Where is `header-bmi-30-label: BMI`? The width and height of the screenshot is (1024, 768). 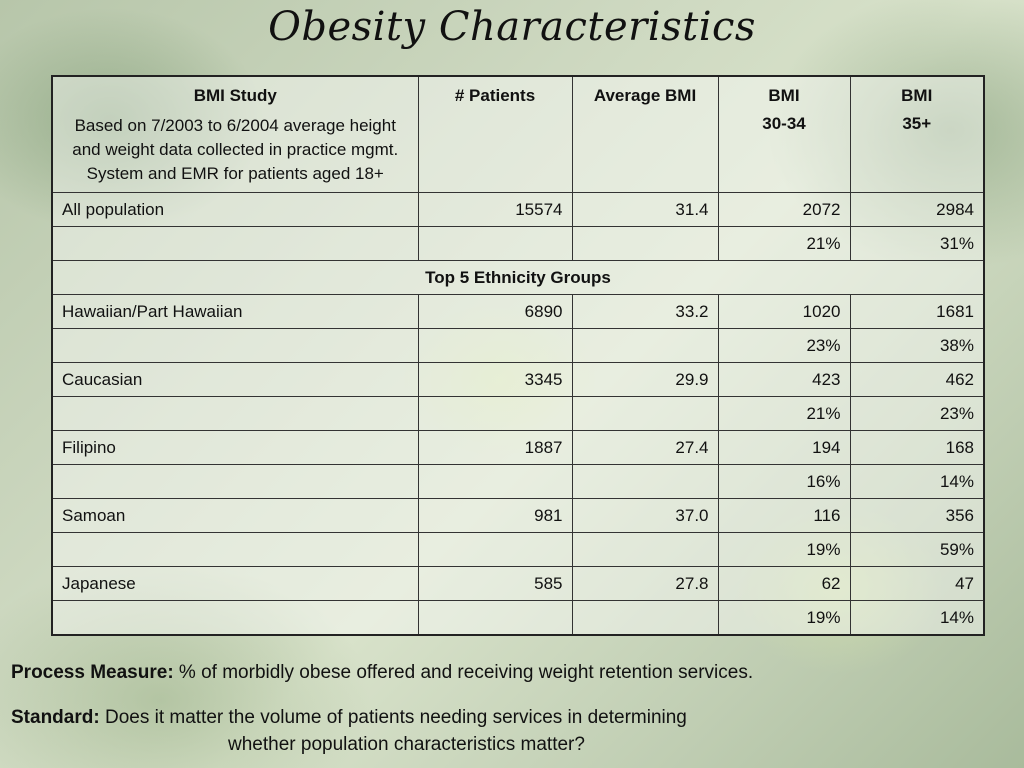 header-bmi-30-label: BMI is located at coordinates (784, 95).